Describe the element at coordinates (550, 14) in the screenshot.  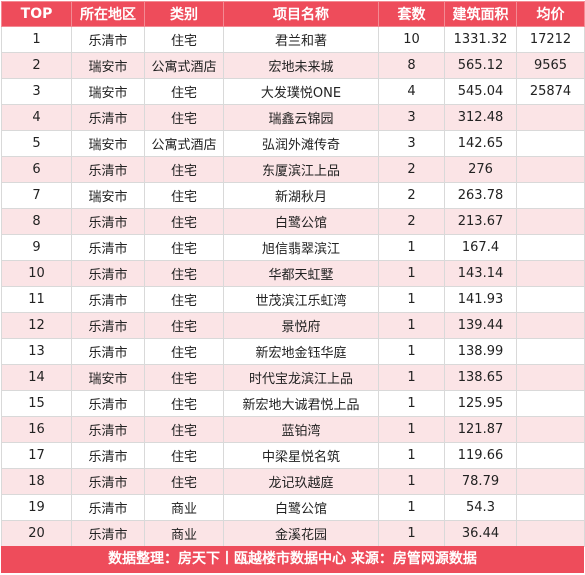
I see `header-price: 均价` at that location.